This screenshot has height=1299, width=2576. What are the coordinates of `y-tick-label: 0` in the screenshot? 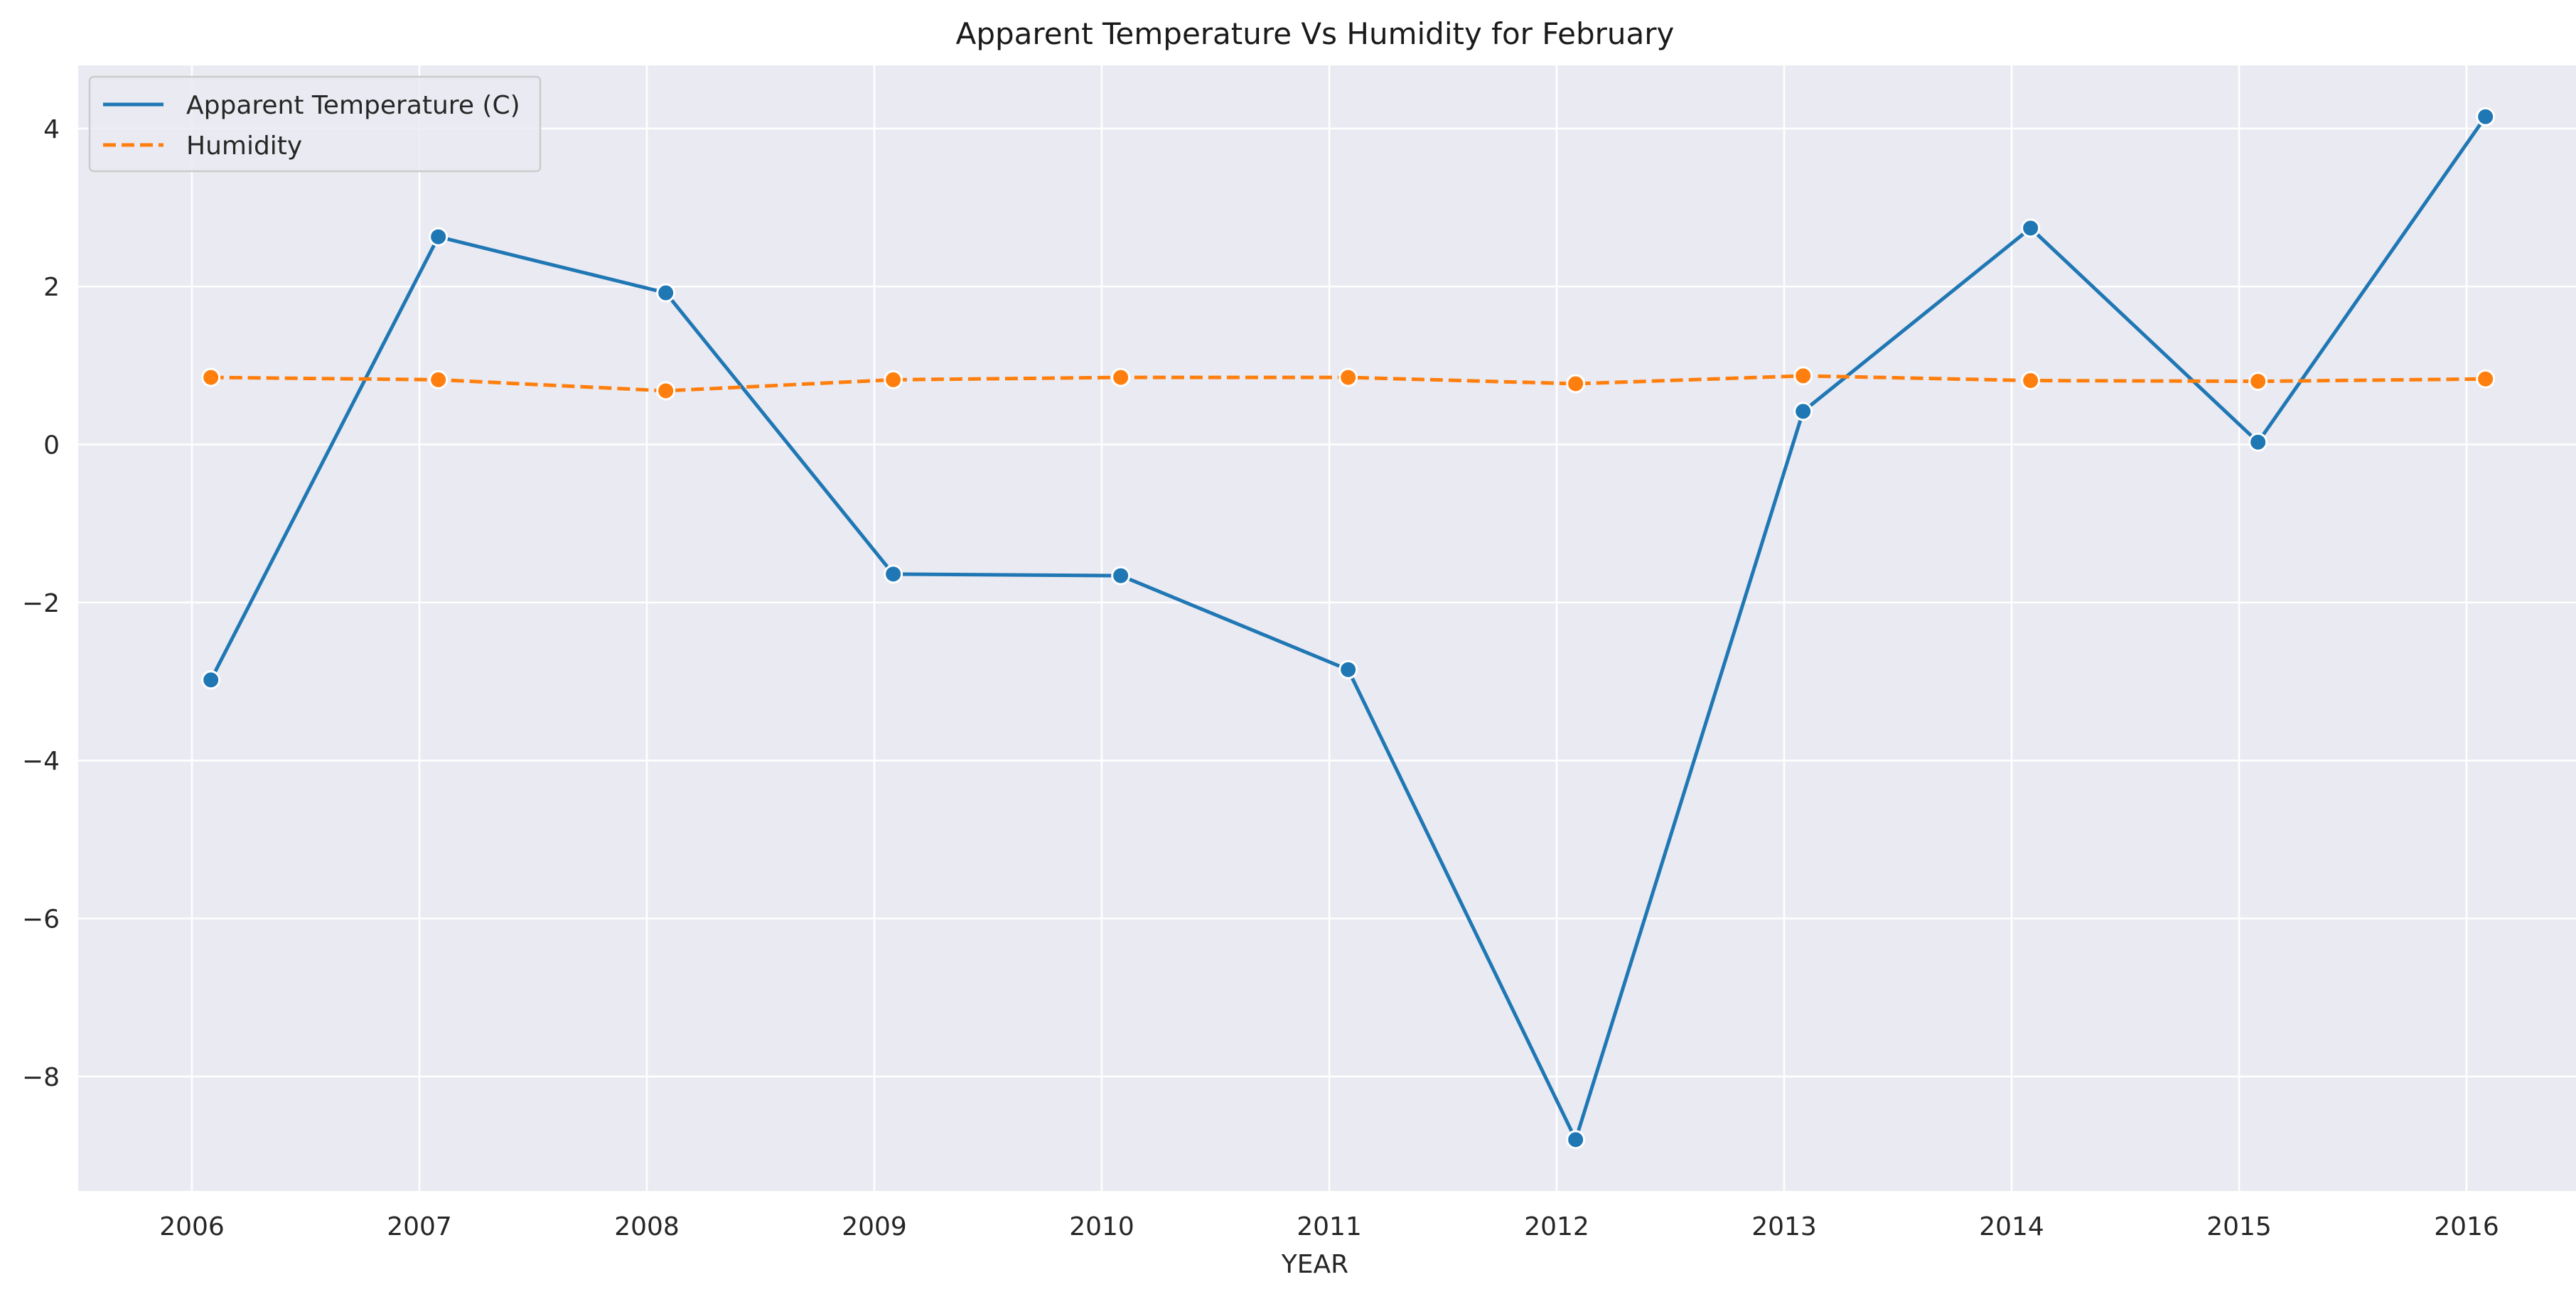 It's located at (51, 446).